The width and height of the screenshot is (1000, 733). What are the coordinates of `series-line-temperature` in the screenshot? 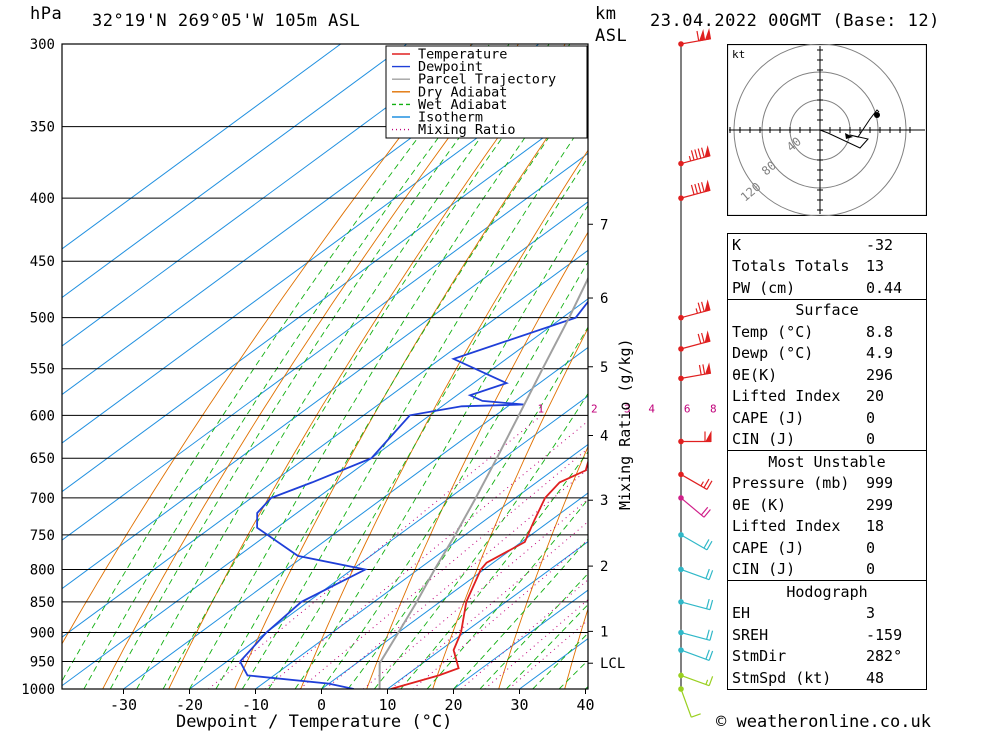 It's located at (489, 574).